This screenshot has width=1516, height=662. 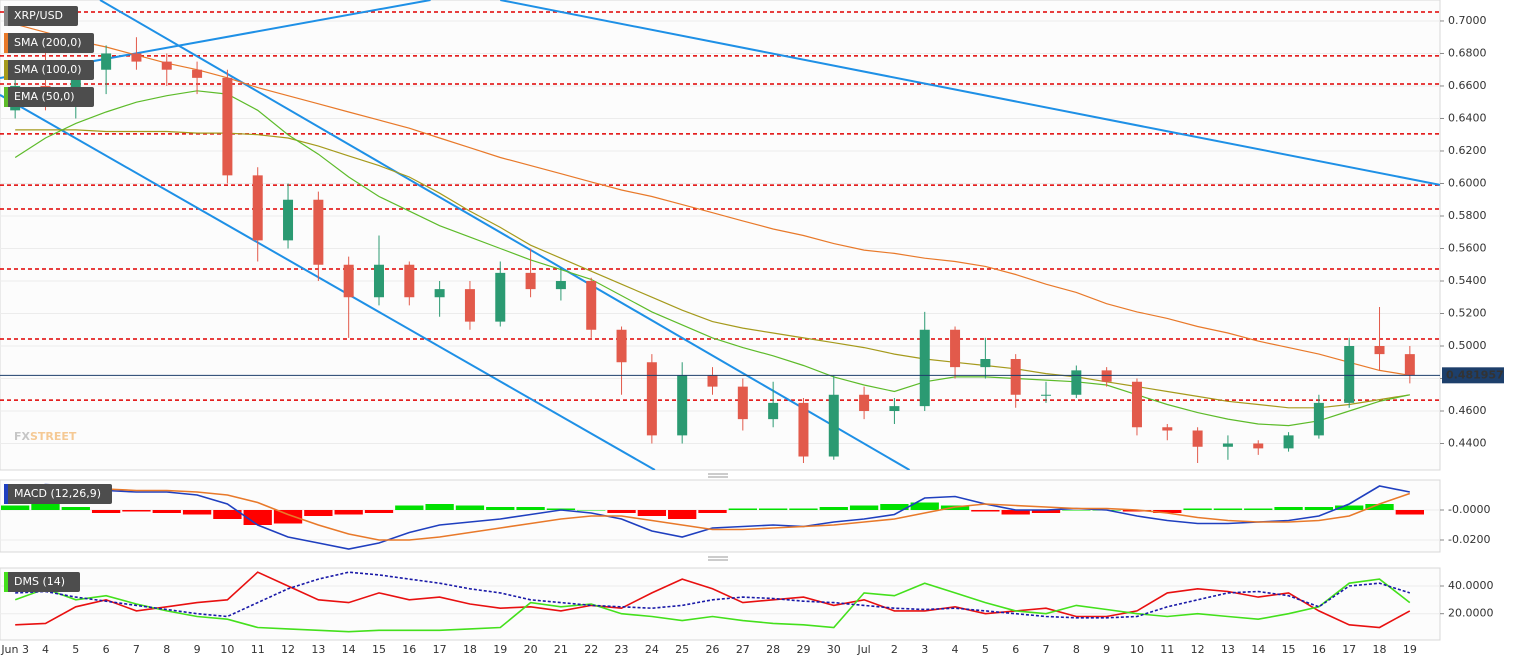 What do you see at coordinates (166, 649) in the screenshot?
I see `x-tick-label: 8` at bounding box center [166, 649].